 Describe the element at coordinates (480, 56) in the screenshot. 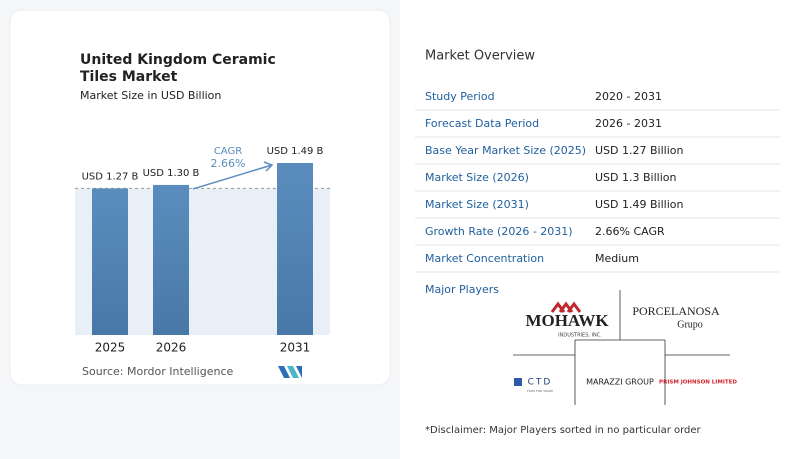

I see `overview-title: Market Overview` at that location.